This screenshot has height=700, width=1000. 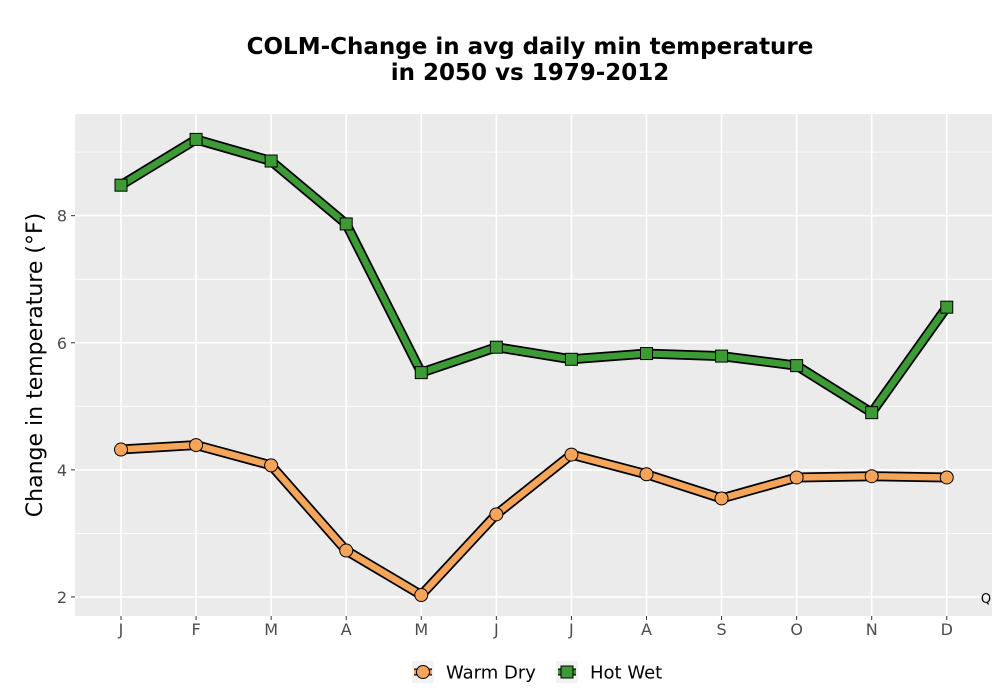 What do you see at coordinates (195, 629) in the screenshot?
I see `x-tick-label: F` at bounding box center [195, 629].